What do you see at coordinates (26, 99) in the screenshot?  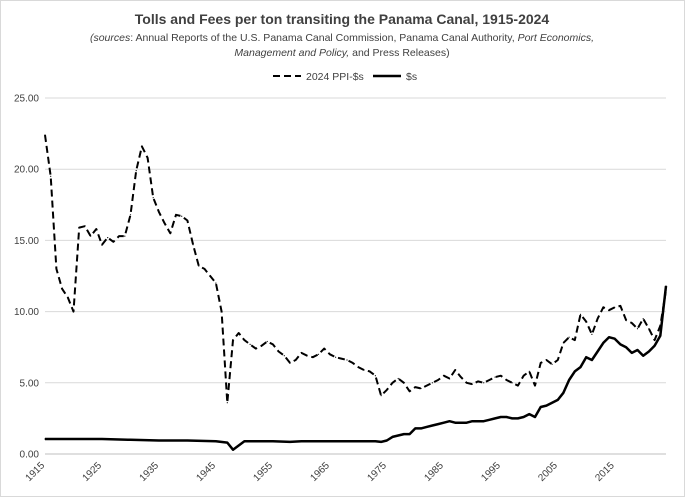 I see `y-tick-label: 25.00` at bounding box center [26, 99].